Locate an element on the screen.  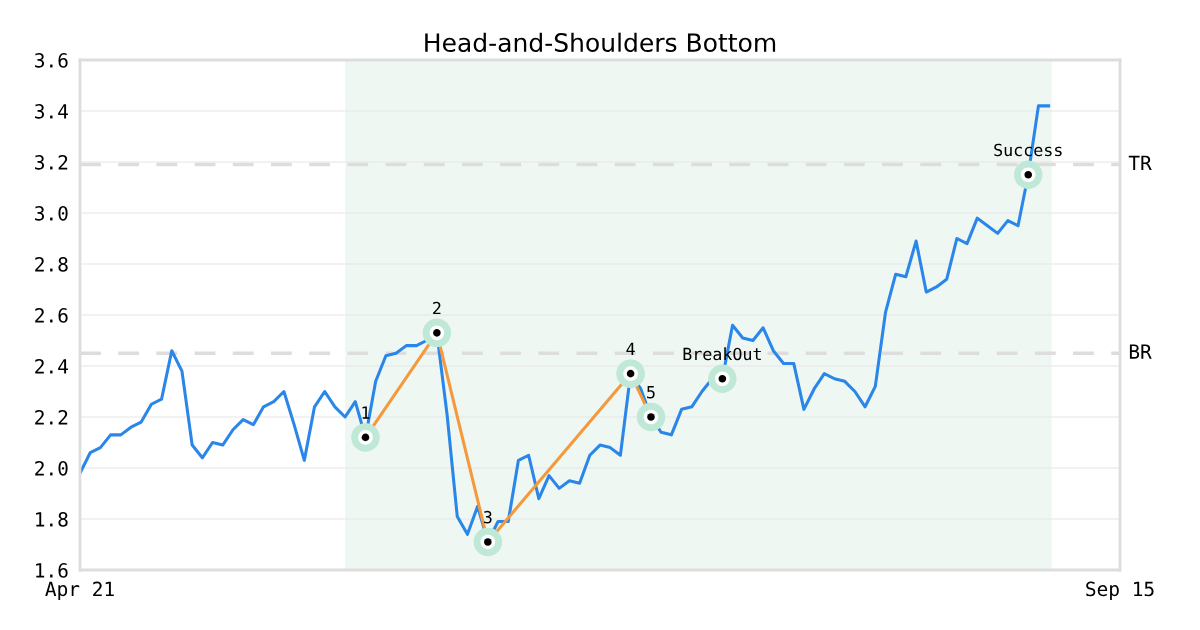
y-tick-label: 1.8 is located at coordinates (52, 519).